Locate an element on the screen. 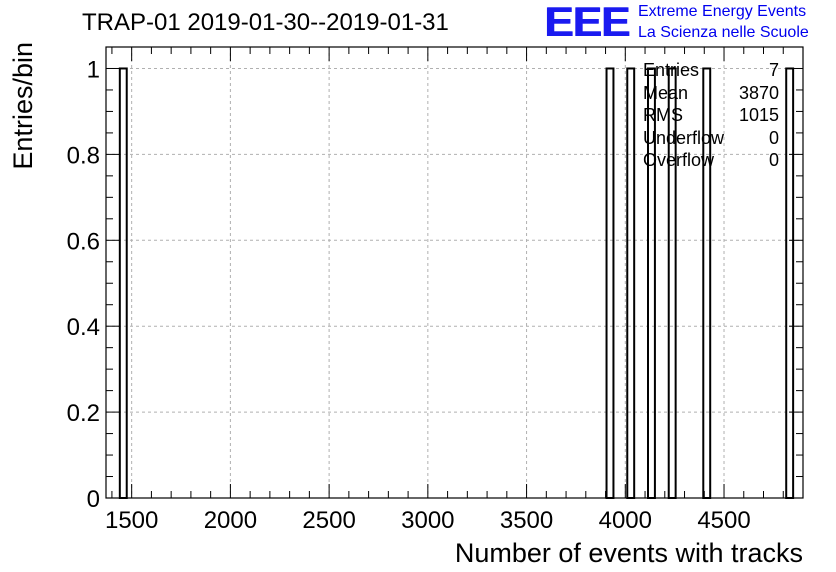 Image resolution: width=836 pixels, height=572 pixels. y-axis-label: Entries/bin is located at coordinates (23, 106).